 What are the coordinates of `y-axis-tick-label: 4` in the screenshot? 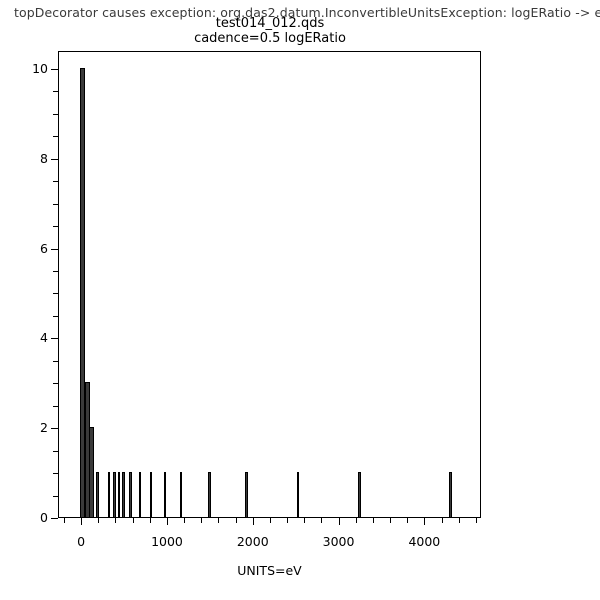 It's located at (44, 338).